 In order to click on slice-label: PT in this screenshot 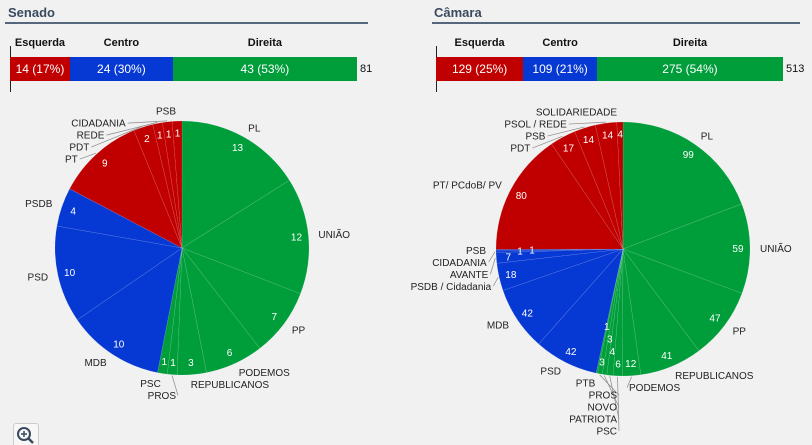, I will do `click(71, 160)`.